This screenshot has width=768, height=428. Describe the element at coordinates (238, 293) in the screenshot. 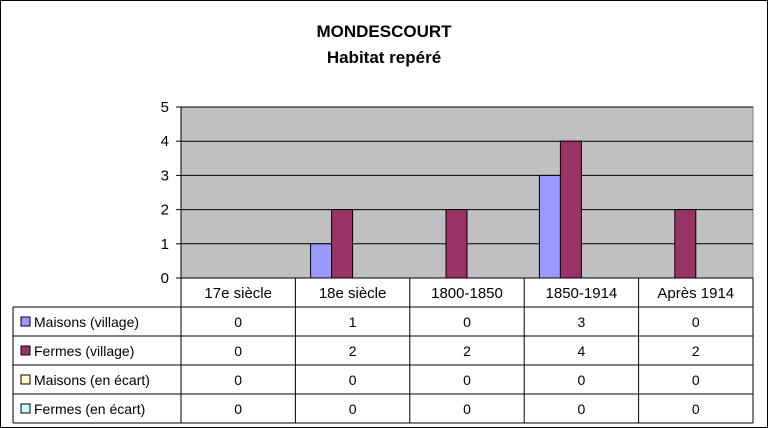

I see `category-label: 17e siècle` at that location.